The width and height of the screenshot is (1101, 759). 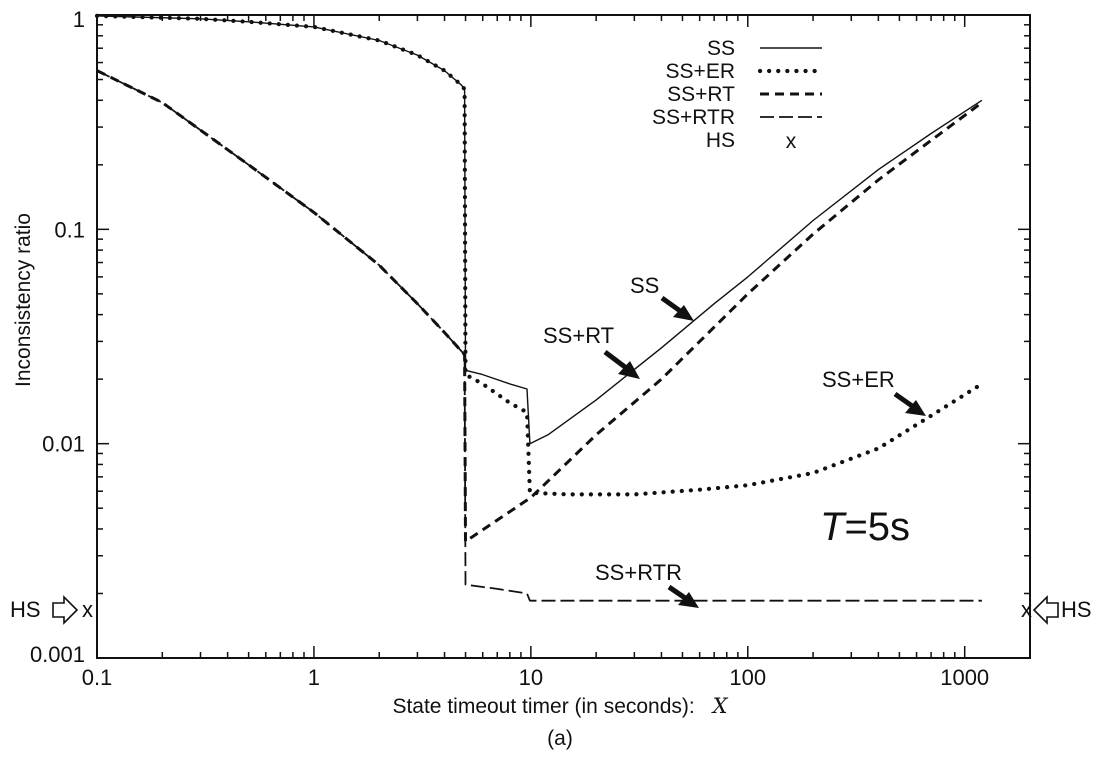 What do you see at coordinates (621, 364) in the screenshot?
I see `annotation-ss-rt-arrow` at bounding box center [621, 364].